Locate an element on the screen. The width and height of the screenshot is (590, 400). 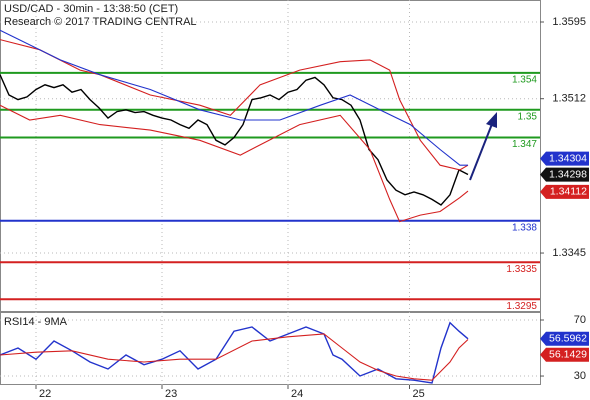
level-label: 1.354 is located at coordinates (524, 79).